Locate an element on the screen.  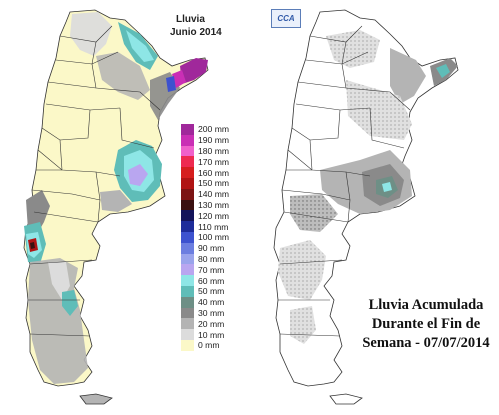
weekend-zone-pampa-dotted is located at coordinates (314, 213).